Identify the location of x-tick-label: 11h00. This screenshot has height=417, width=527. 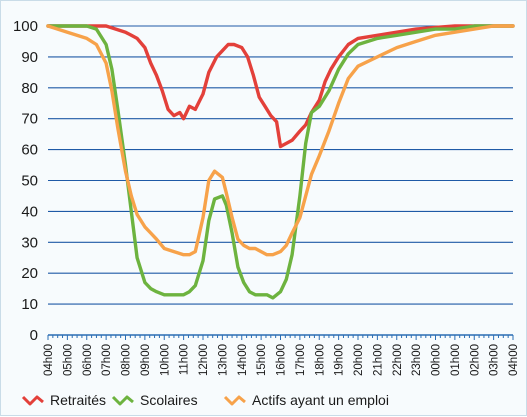
(185, 359).